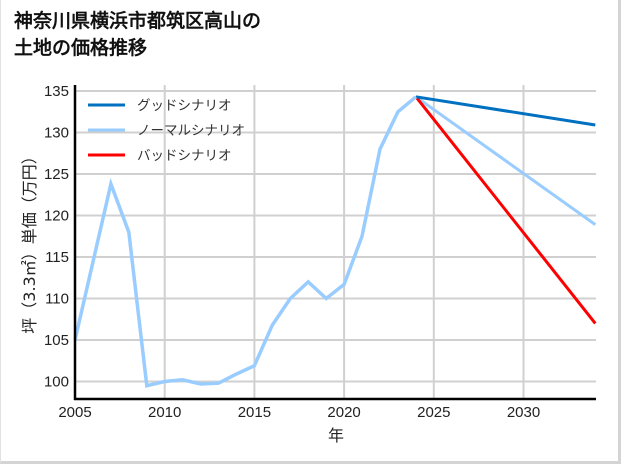  I want to click on y-tick-label: 135, so click(56, 91).